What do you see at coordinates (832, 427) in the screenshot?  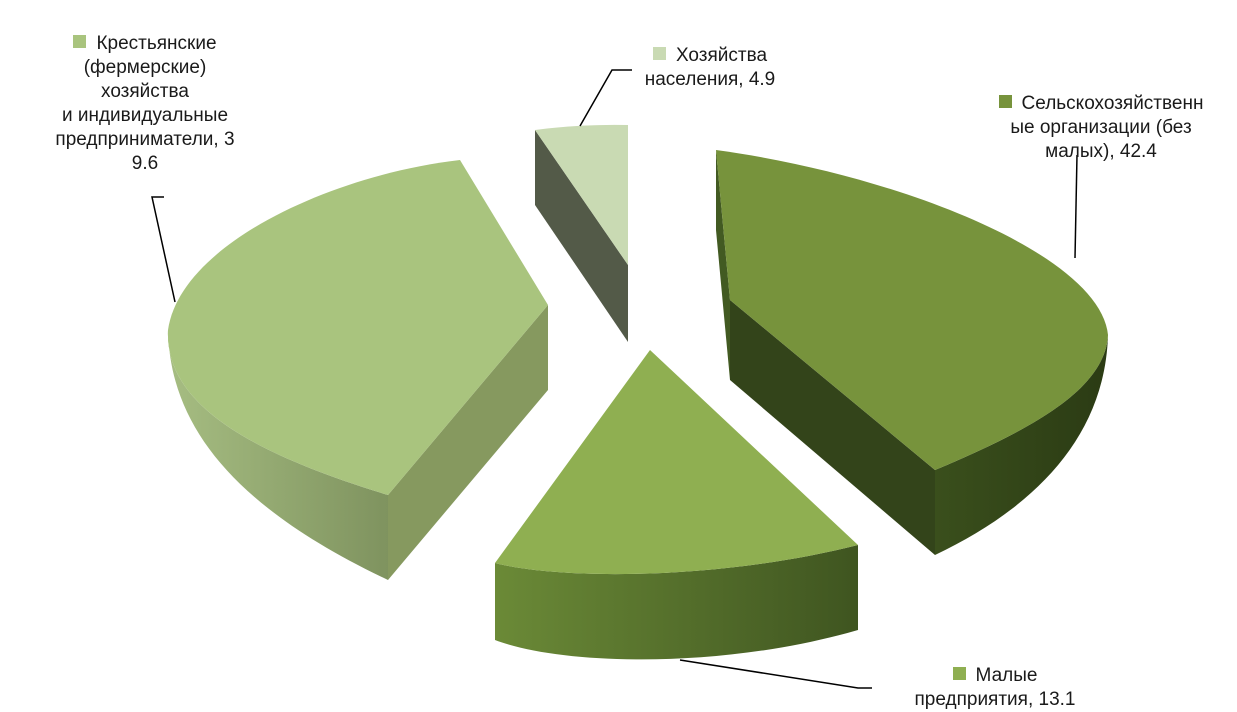 I see `slice-agri-cut-side` at bounding box center [832, 427].